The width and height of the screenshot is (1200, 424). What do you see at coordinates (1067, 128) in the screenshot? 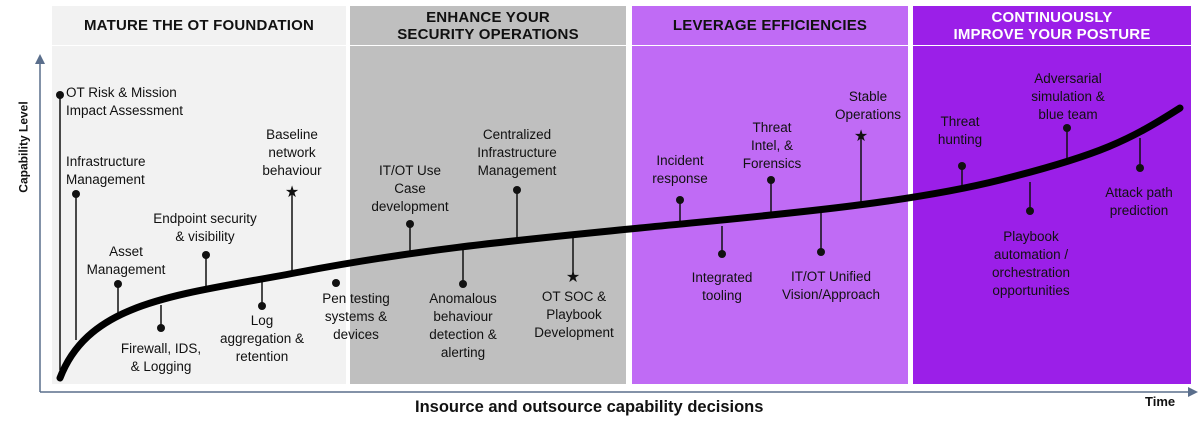
I see `dot-adversarial` at bounding box center [1067, 128].